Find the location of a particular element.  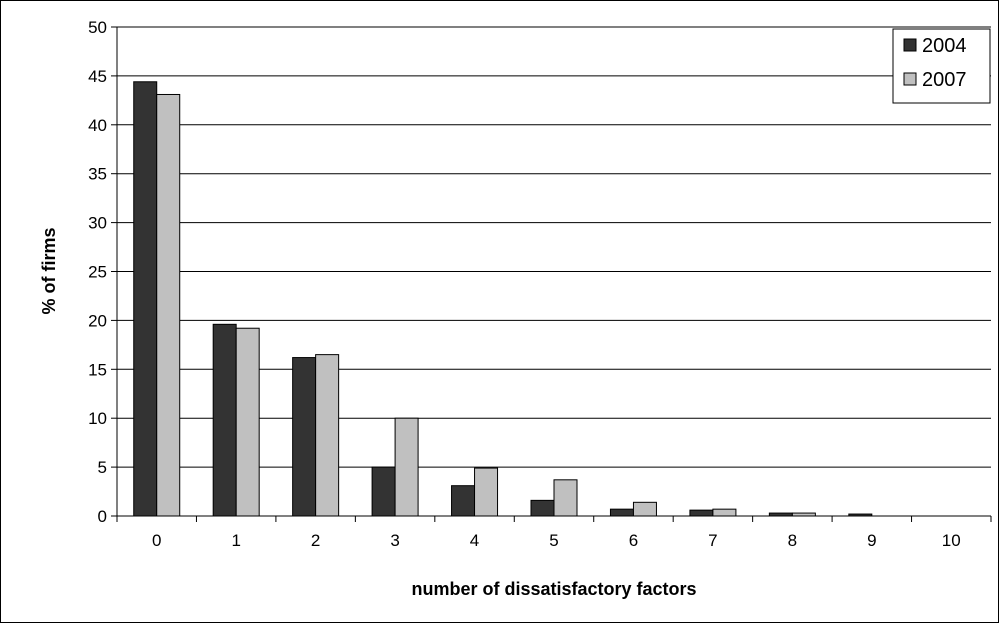

y-tick-label: 5 is located at coordinates (102, 467).